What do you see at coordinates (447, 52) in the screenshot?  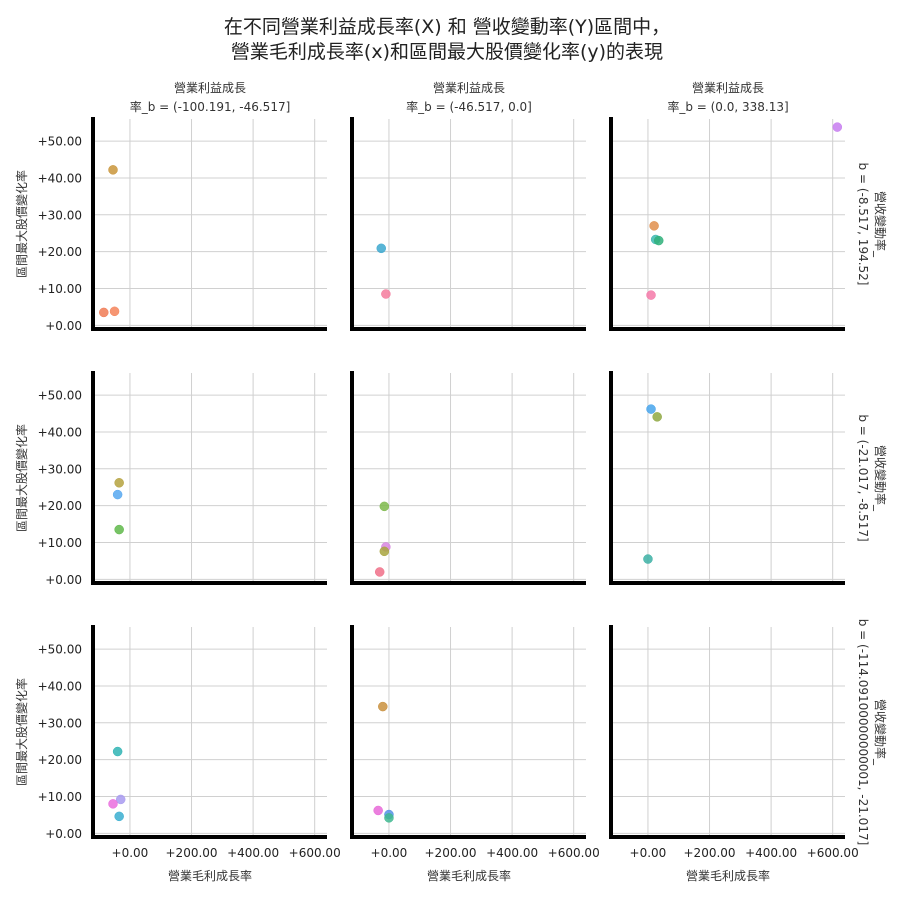 I see `chart-title-line-2: 營業毛利成長率(x)和區間最大股價變化率(y)的表現` at bounding box center [447, 52].